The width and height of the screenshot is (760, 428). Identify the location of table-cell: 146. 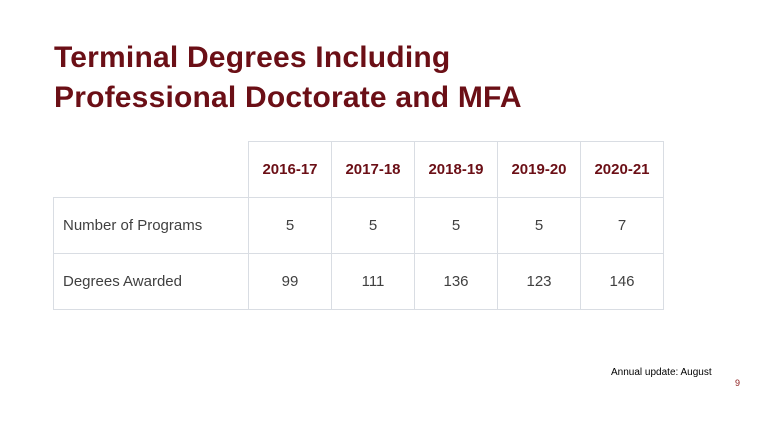
(622, 281).